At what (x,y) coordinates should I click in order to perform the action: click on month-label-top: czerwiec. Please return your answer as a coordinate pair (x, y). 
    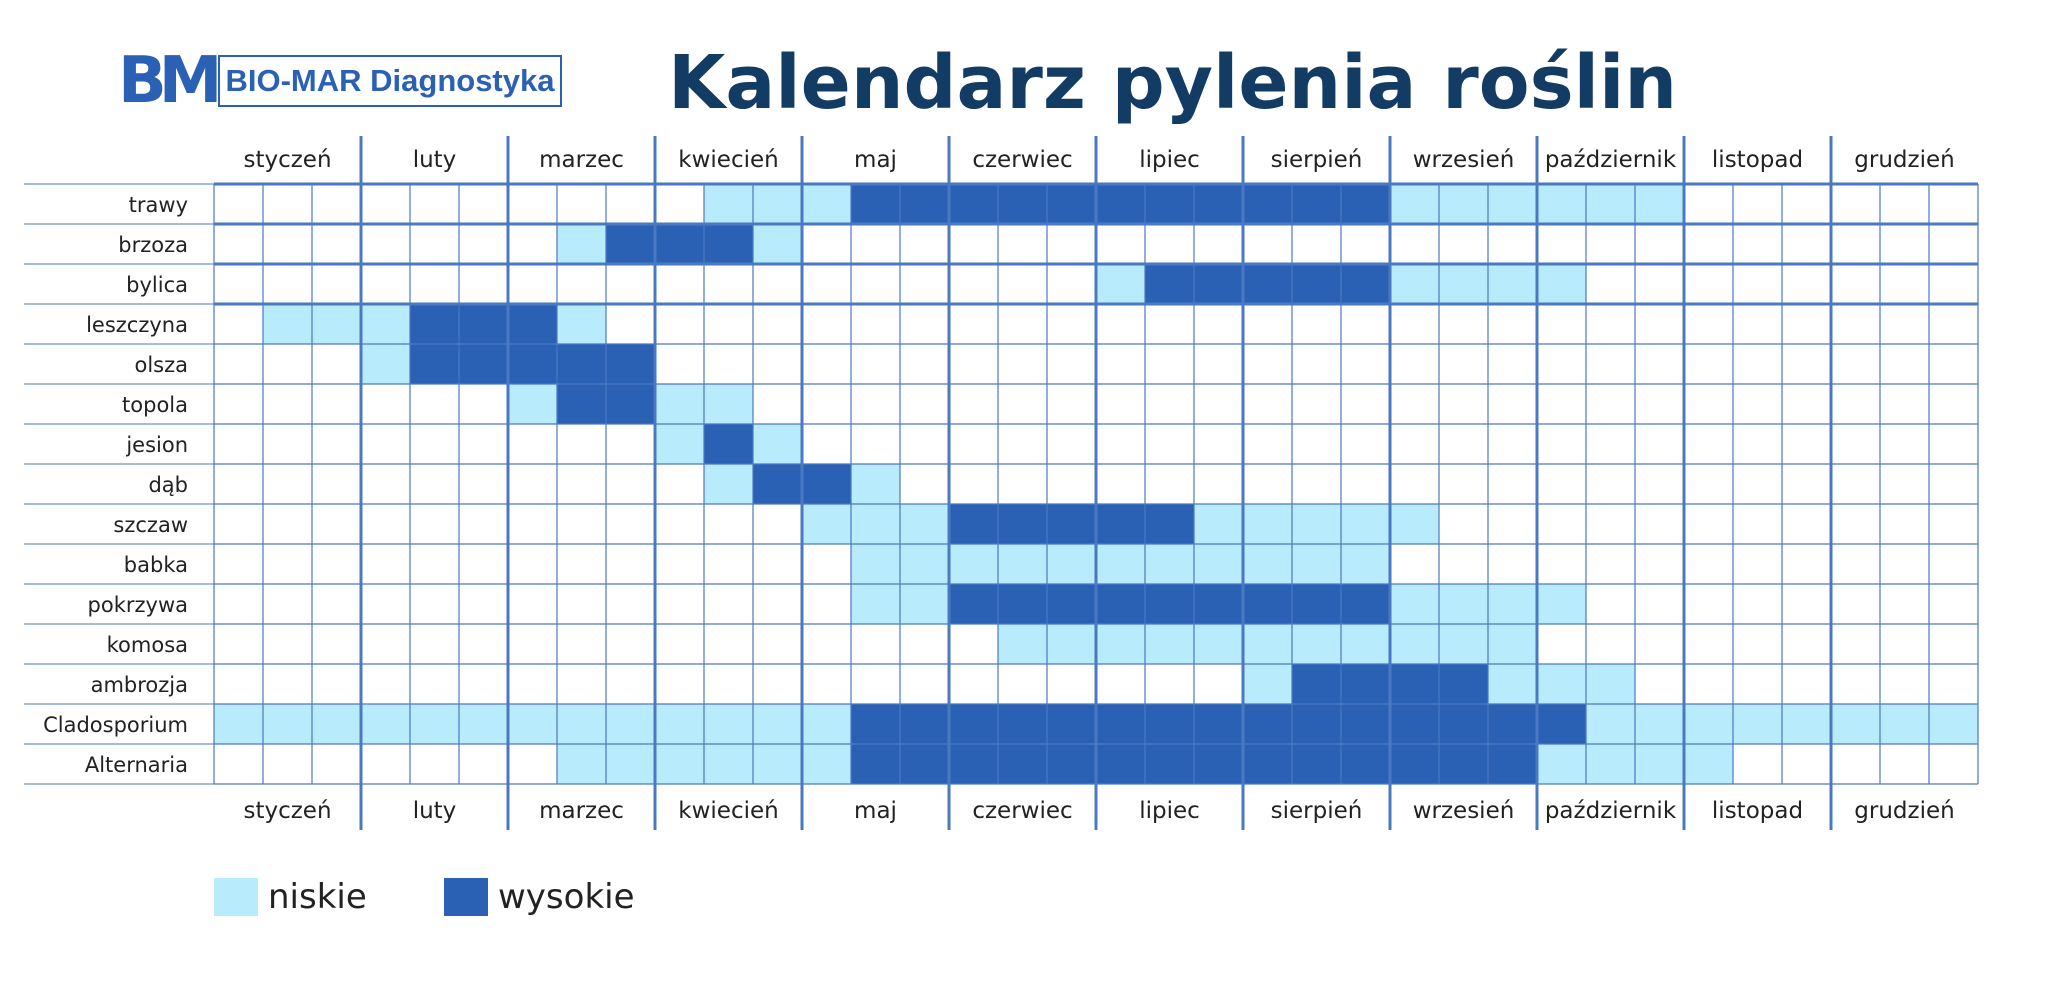
    Looking at the image, I should click on (1022, 160).